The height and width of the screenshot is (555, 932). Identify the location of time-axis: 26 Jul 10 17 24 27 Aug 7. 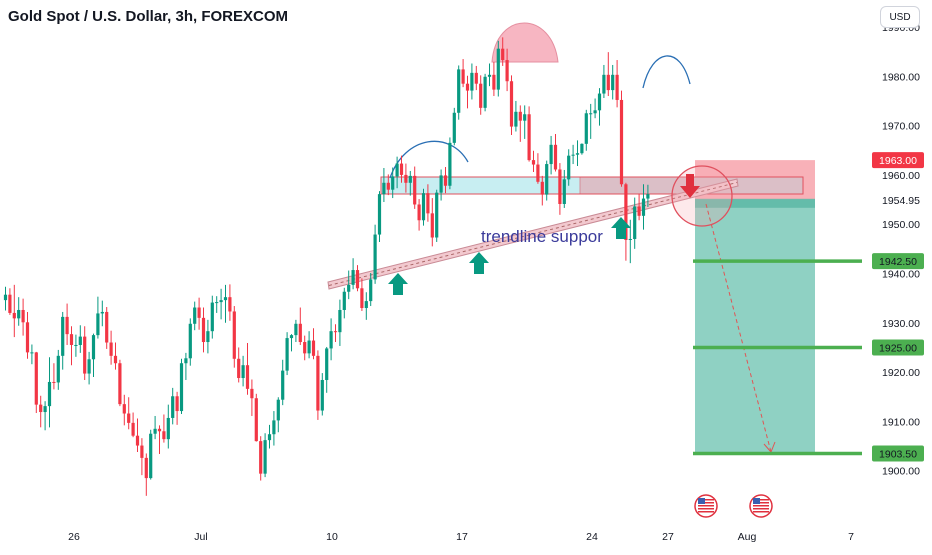
(461, 537).